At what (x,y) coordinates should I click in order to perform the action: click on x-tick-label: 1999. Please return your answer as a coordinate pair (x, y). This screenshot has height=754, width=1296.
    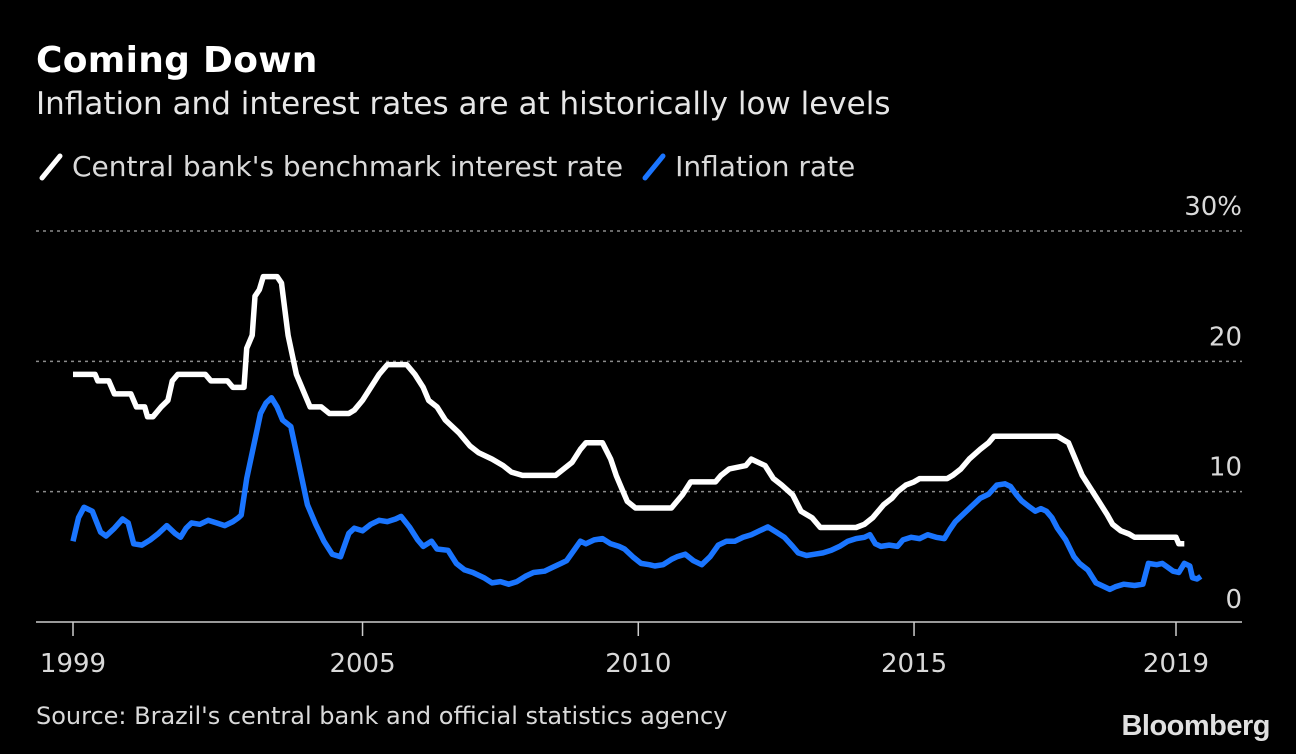
    Looking at the image, I should click on (73, 664).